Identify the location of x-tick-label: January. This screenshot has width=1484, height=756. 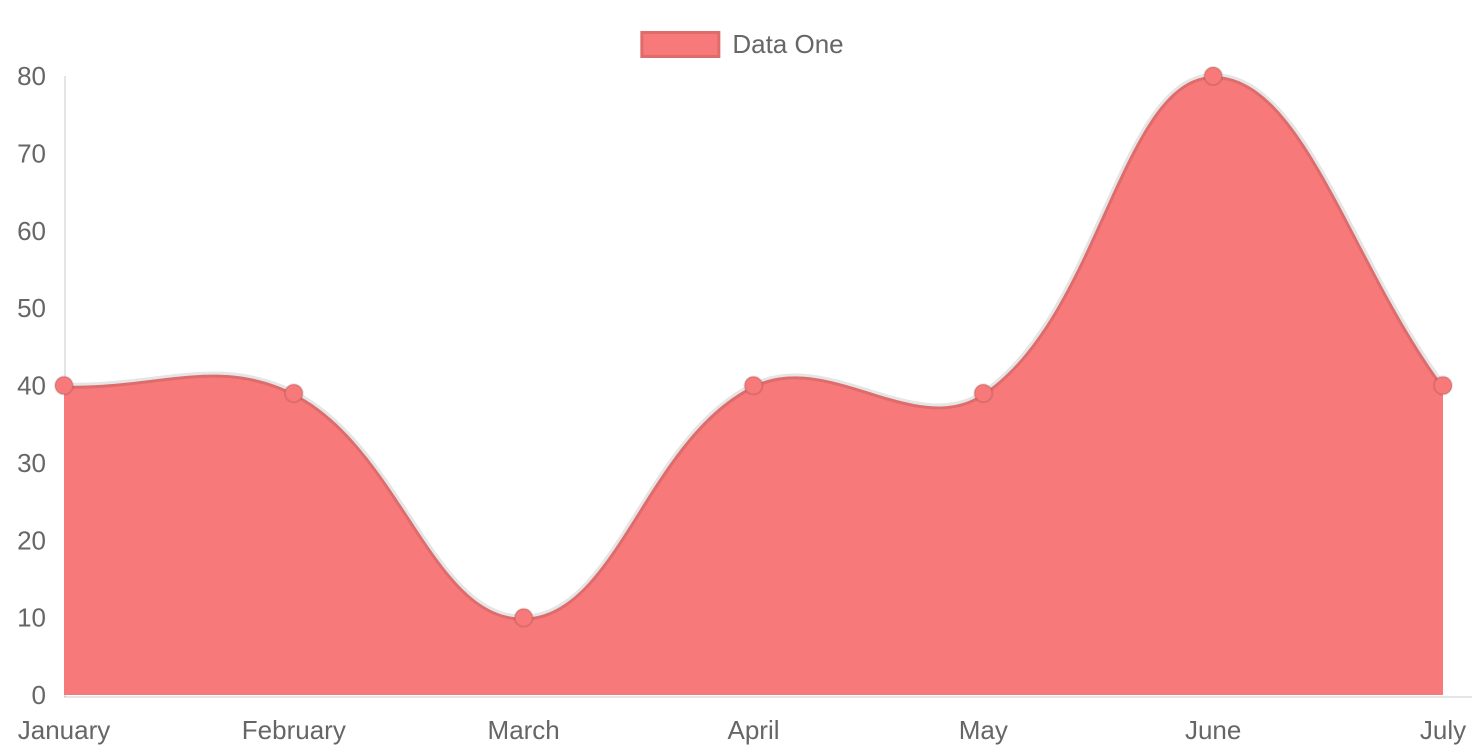
(64, 730).